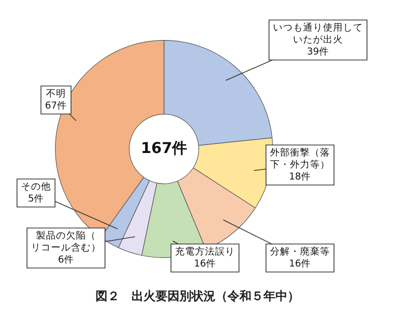 The width and height of the screenshot is (395, 327). Describe the element at coordinates (66, 241) in the screenshot. I see `slice-label: 製品の欠陥（リコール含む）` at that location.